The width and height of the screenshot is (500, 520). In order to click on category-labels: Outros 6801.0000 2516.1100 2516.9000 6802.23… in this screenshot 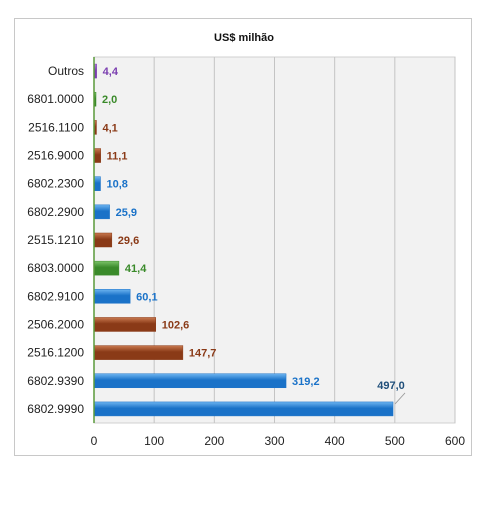, I will do `click(55, 240)`.